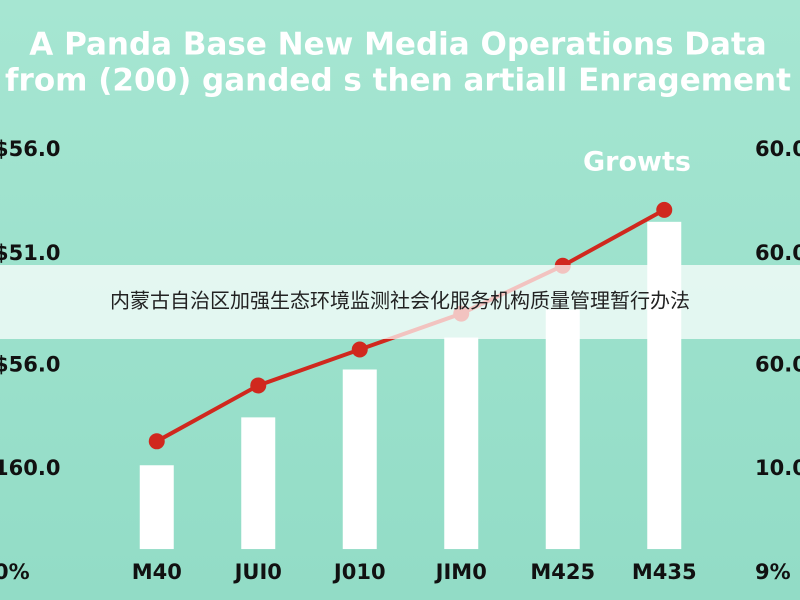 This screenshot has height=600, width=800. What do you see at coordinates (637, 162) in the screenshot?
I see `annotation: Growts` at bounding box center [637, 162].